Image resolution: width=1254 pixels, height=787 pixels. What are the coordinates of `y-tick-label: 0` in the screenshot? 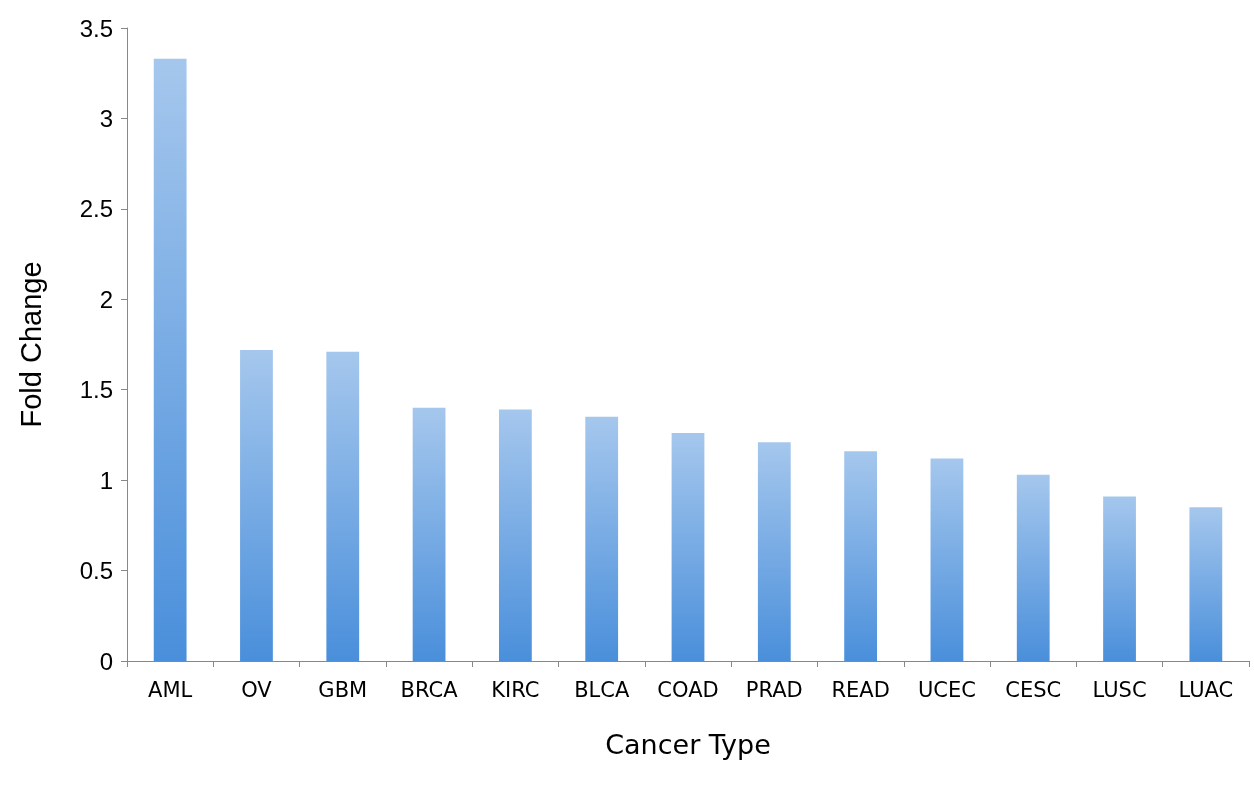 It's located at (106, 661).